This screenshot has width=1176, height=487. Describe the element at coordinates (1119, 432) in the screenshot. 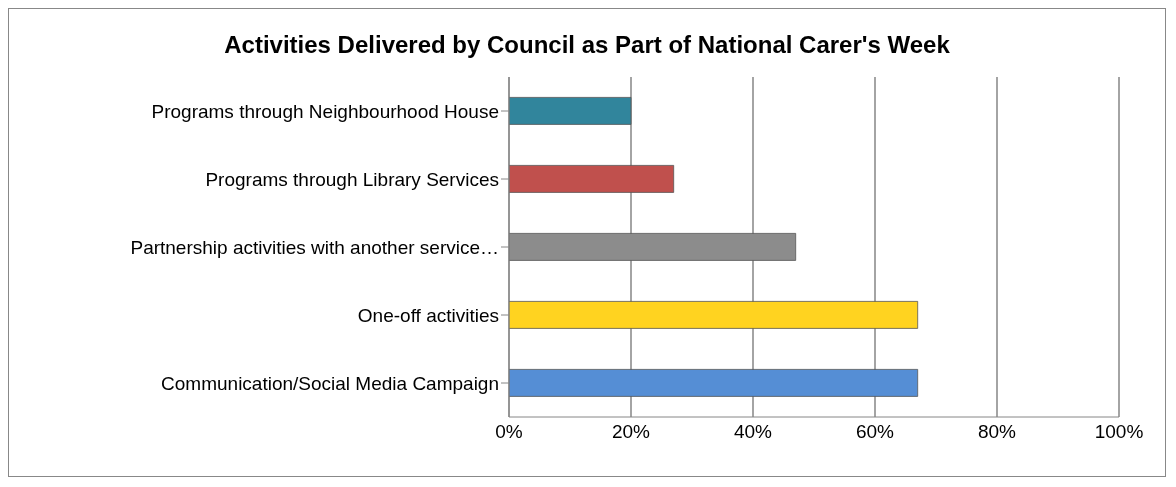

I see `x-tick-label: 100%` at that location.